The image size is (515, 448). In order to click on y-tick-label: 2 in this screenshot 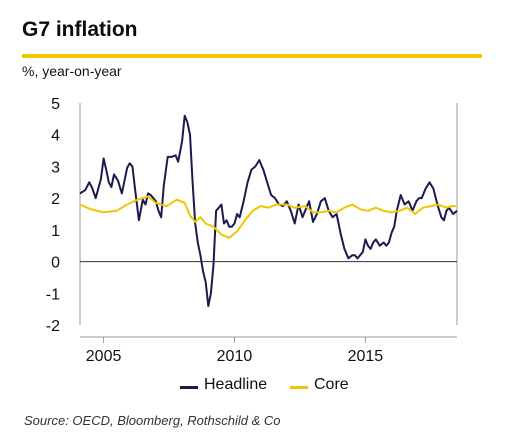, I will do `click(55, 199)`.